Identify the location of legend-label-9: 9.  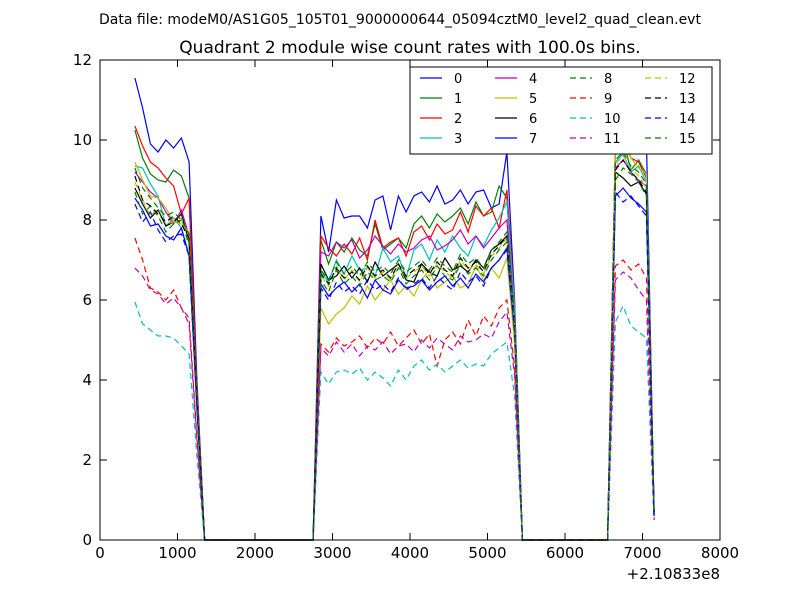
(608, 99).